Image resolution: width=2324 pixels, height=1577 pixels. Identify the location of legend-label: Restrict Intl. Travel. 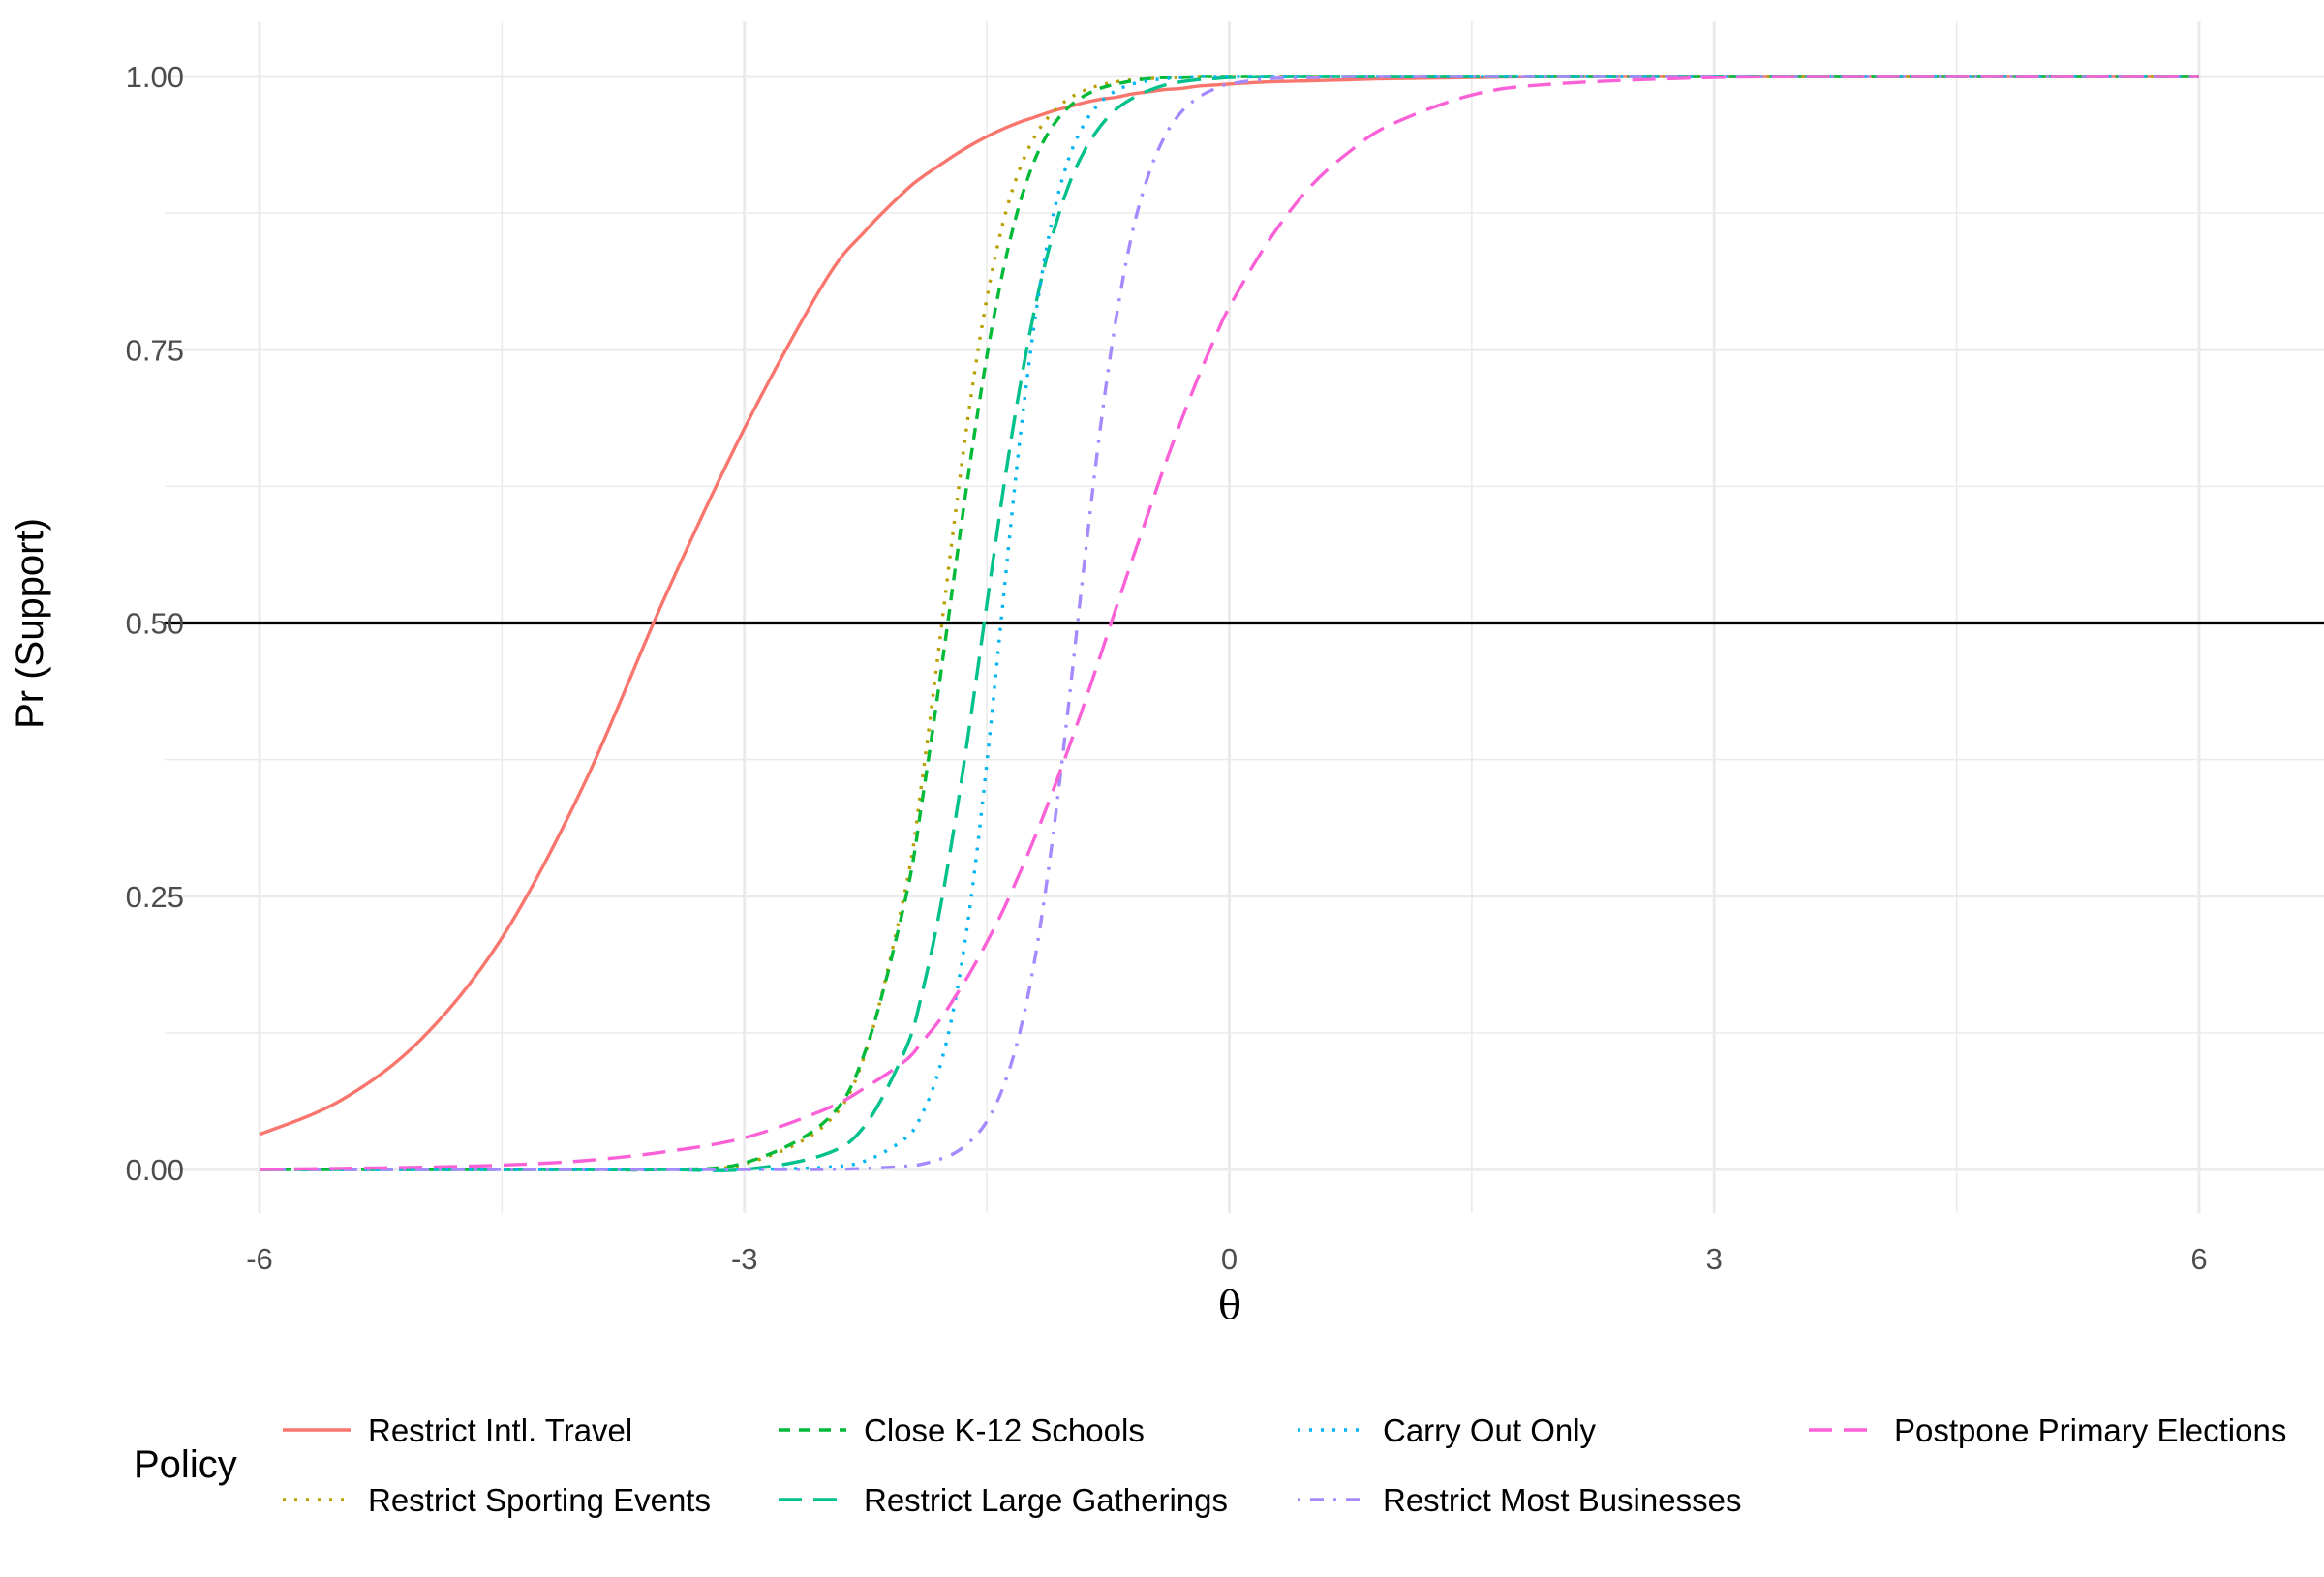
(500, 1430).